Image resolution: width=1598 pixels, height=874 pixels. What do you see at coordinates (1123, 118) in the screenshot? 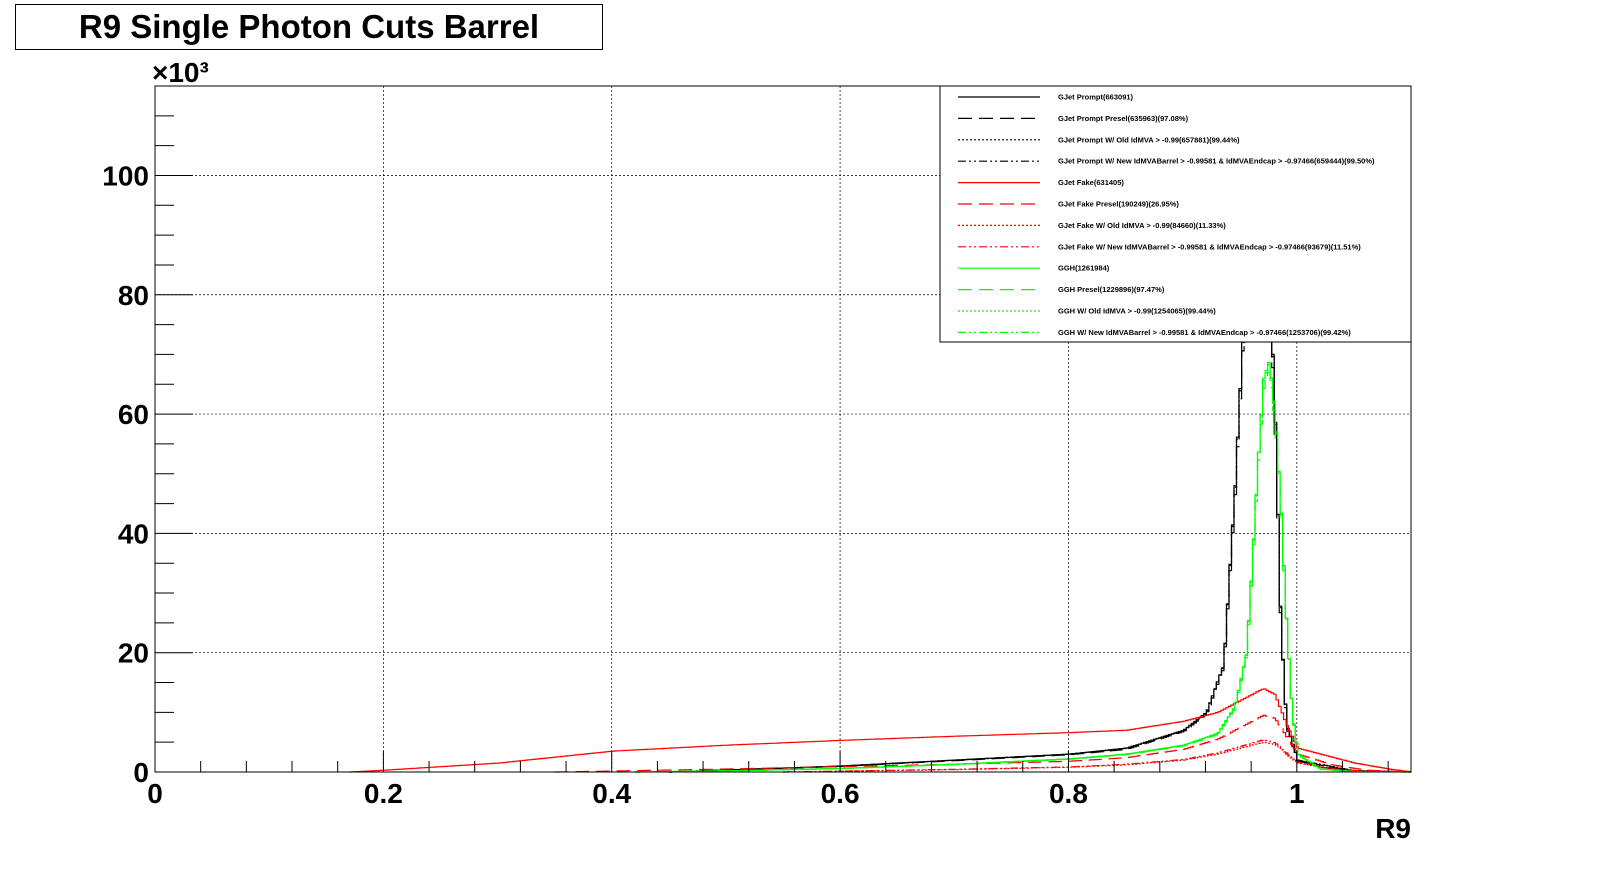
I see `legend-entry-label: GJet Prompt Presel(635963)(97.08%)` at bounding box center [1123, 118].